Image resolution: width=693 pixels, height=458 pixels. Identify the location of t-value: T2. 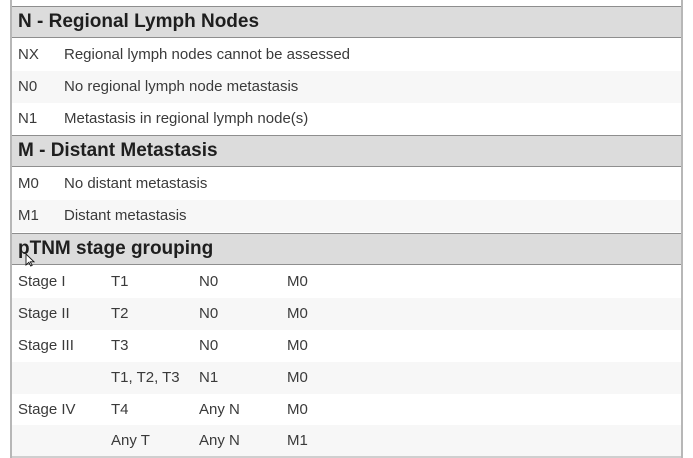
(120, 313).